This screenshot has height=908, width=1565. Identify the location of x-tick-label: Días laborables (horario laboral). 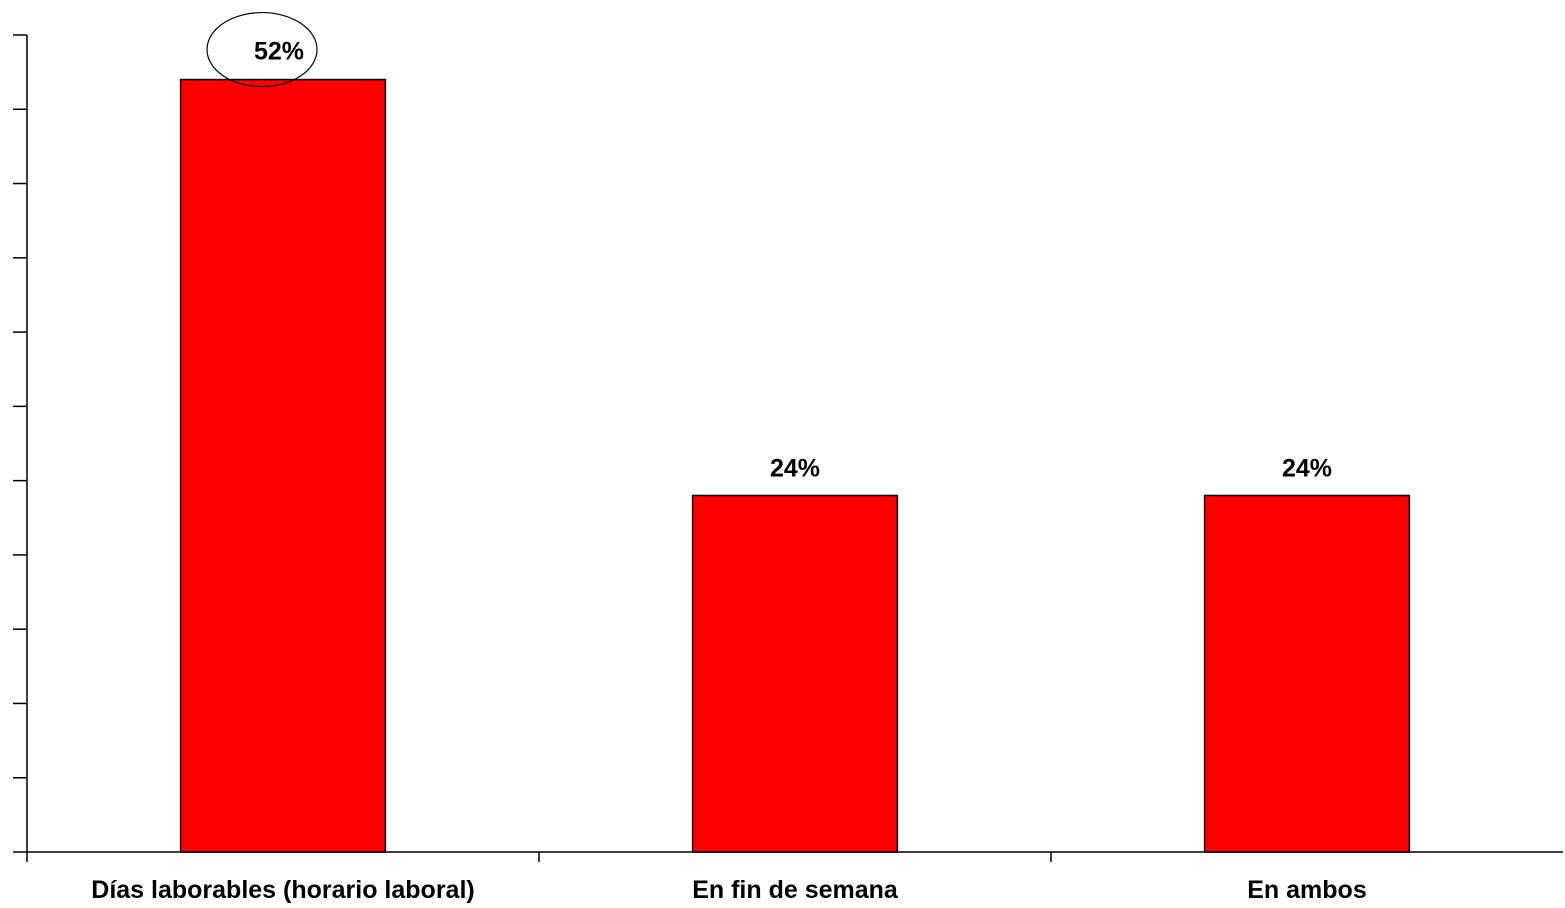
(282, 890).